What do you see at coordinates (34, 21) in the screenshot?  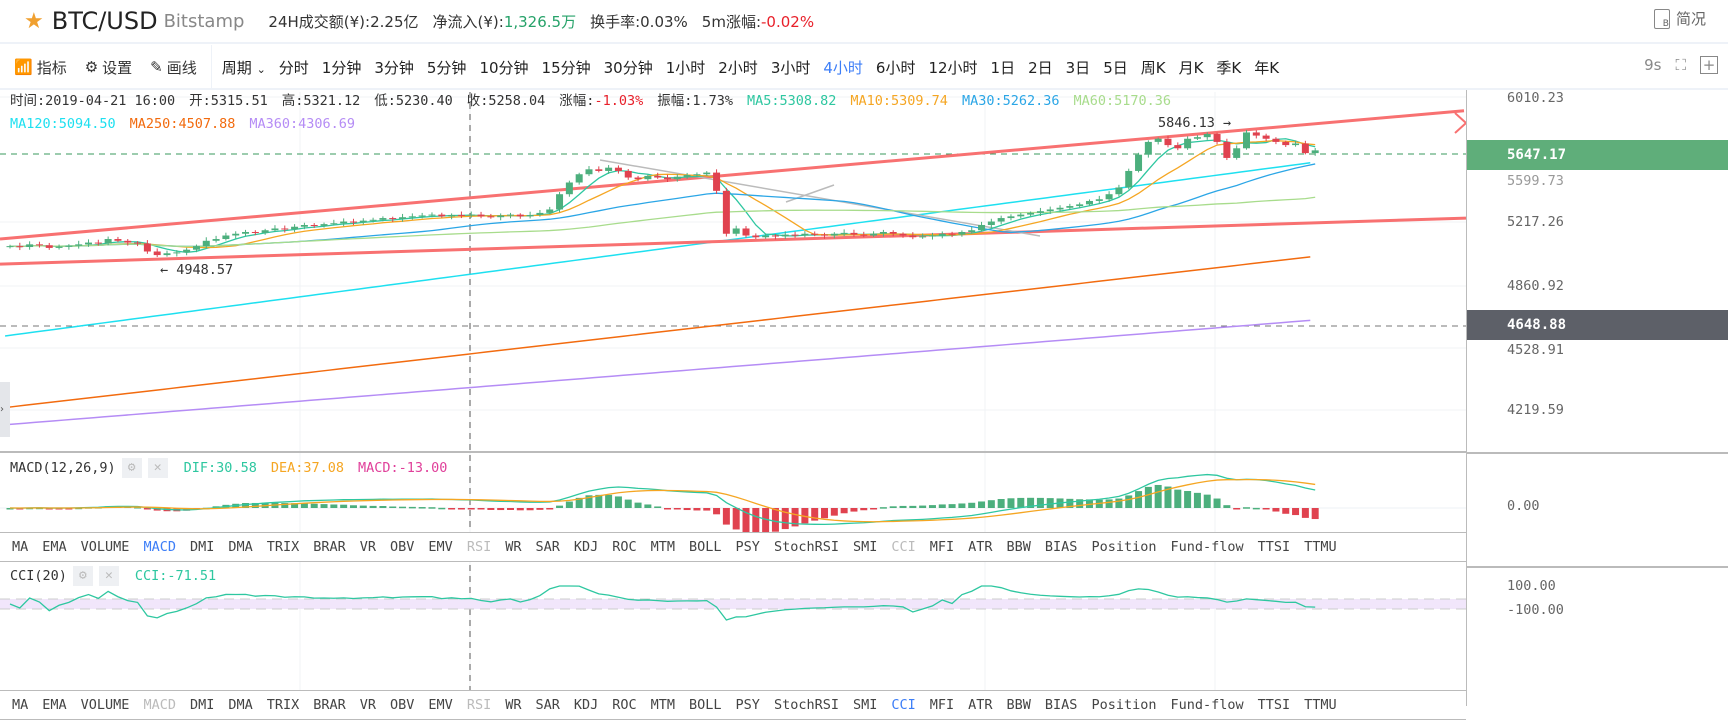 I see `favorite-star-icon: ★` at bounding box center [34, 21].